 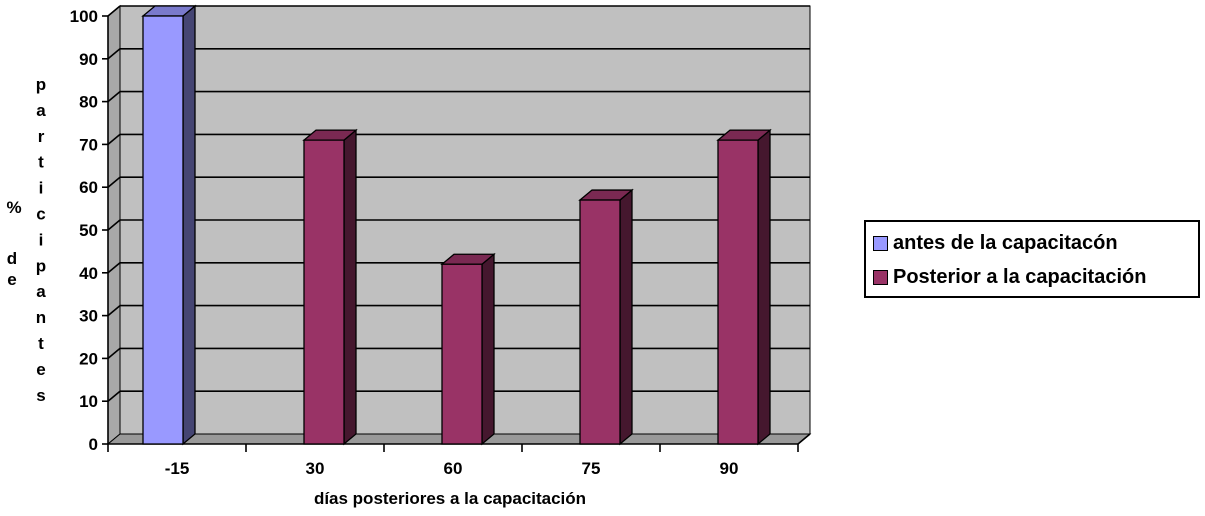 What do you see at coordinates (93, 444) in the screenshot?
I see `y-tick-label: 0` at bounding box center [93, 444].